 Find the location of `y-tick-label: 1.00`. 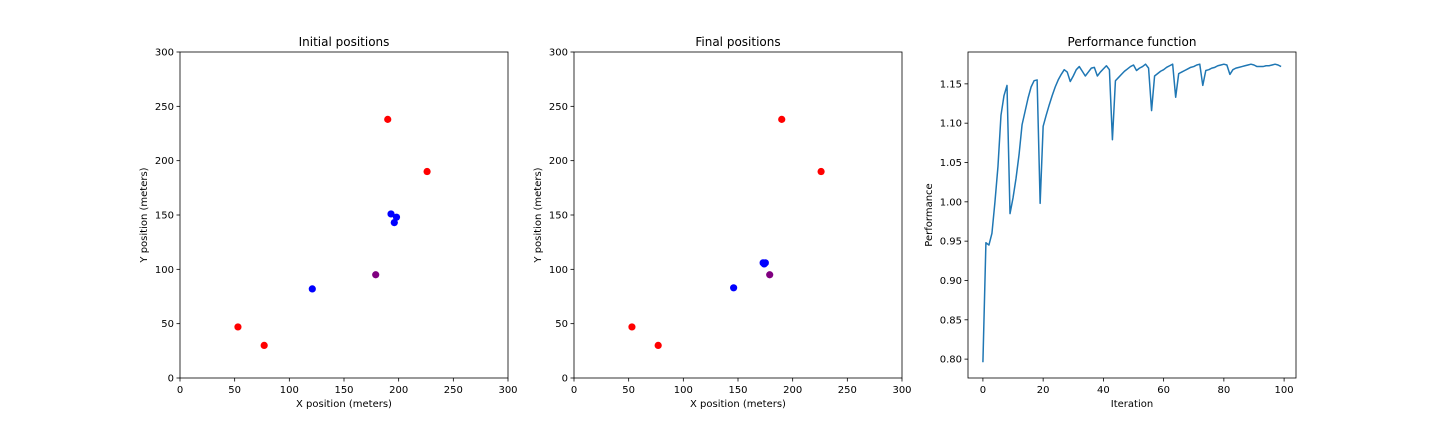

y-tick-label: 1.00 is located at coordinates (951, 202).